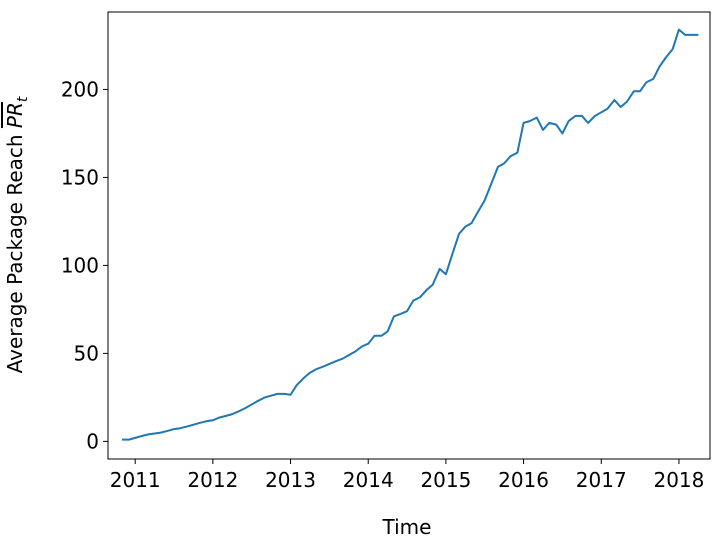 This screenshot has width=720, height=540. Describe the element at coordinates (86, 353) in the screenshot. I see `y-tick-label: 50` at that location.